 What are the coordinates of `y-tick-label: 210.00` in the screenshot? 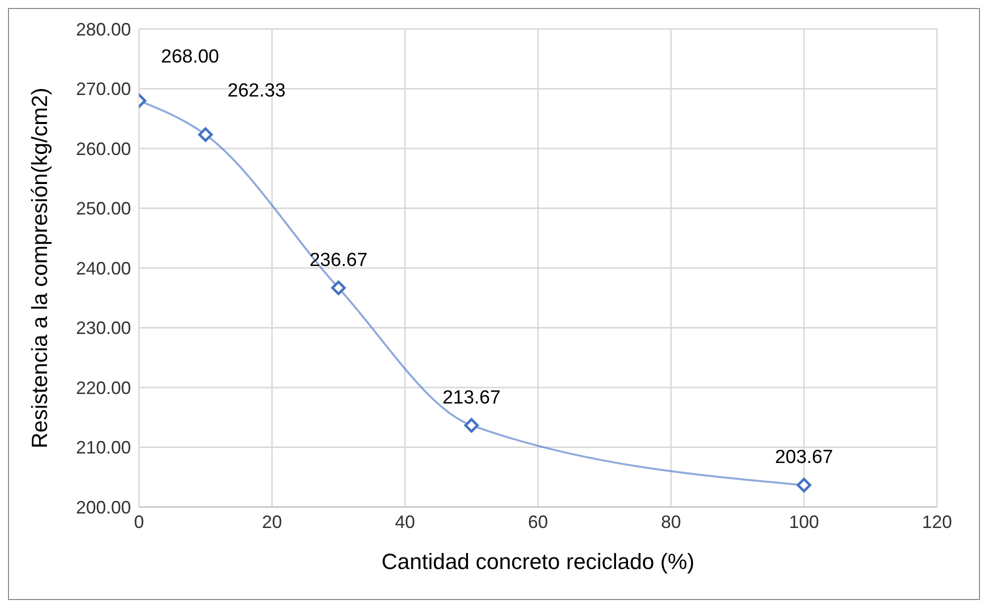 It's located at (103, 448).